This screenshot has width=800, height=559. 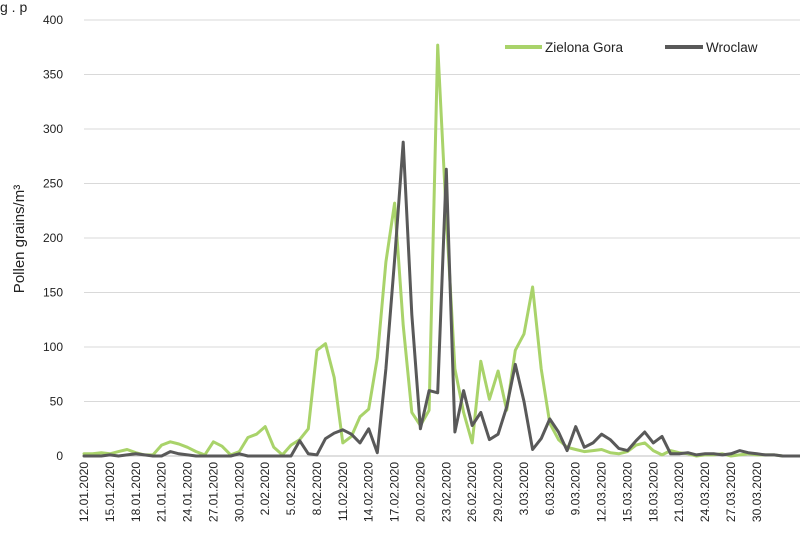 I want to click on x-tick-label: 14.02.2020, so click(x=369, y=492).